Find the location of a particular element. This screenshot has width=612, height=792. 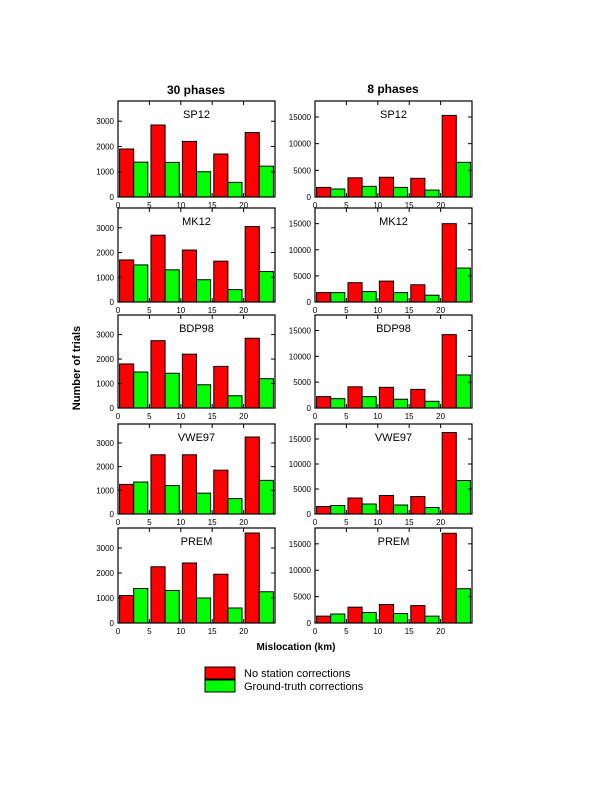

panel-bdp98-8-phases: 5000 10000 15000 00 5 10 15 20 BDP98 is located at coordinates (381, 367).